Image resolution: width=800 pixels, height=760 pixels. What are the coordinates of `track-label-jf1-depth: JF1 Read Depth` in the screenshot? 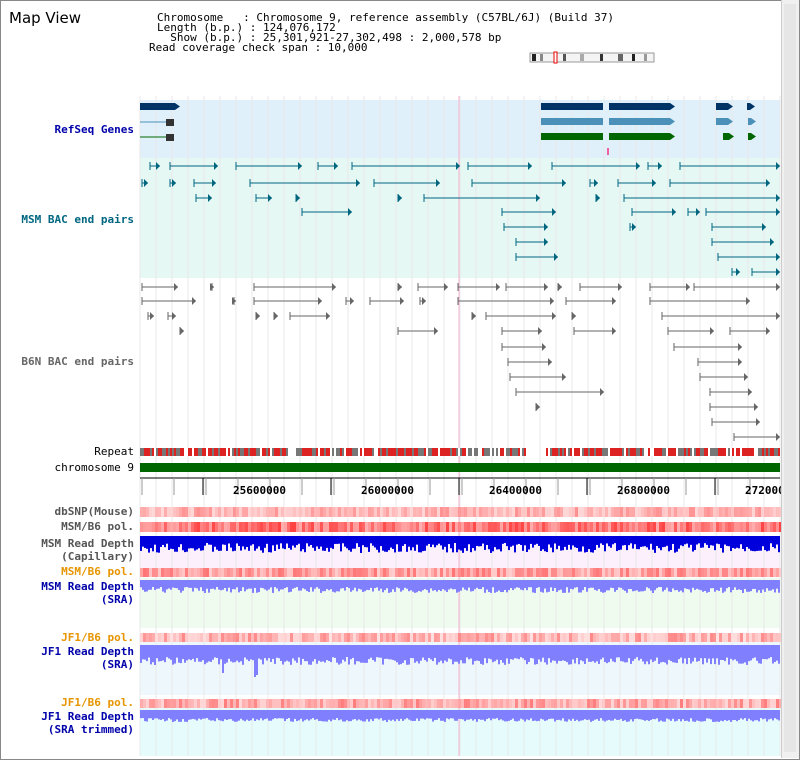 It's located at (87, 651).